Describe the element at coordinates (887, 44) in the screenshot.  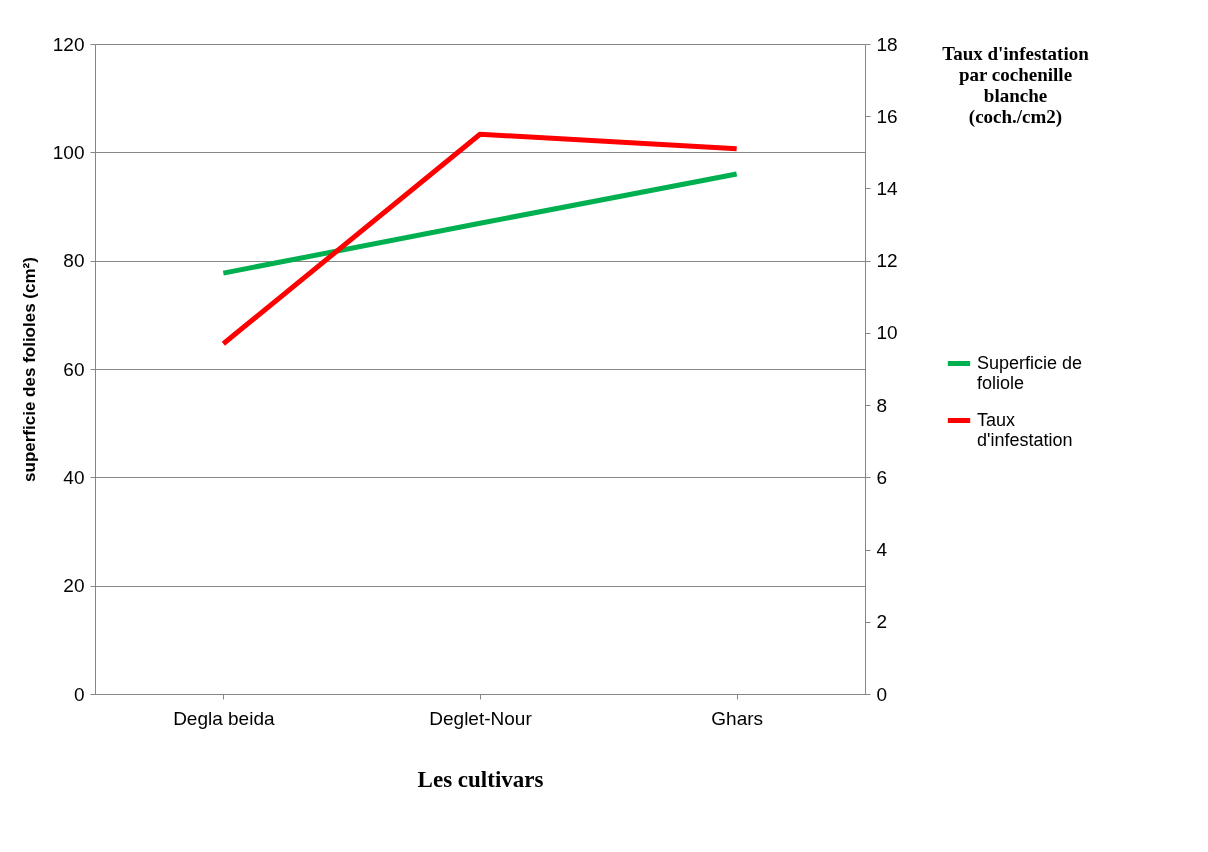
I see `y2-tick-label: 18` at that location.